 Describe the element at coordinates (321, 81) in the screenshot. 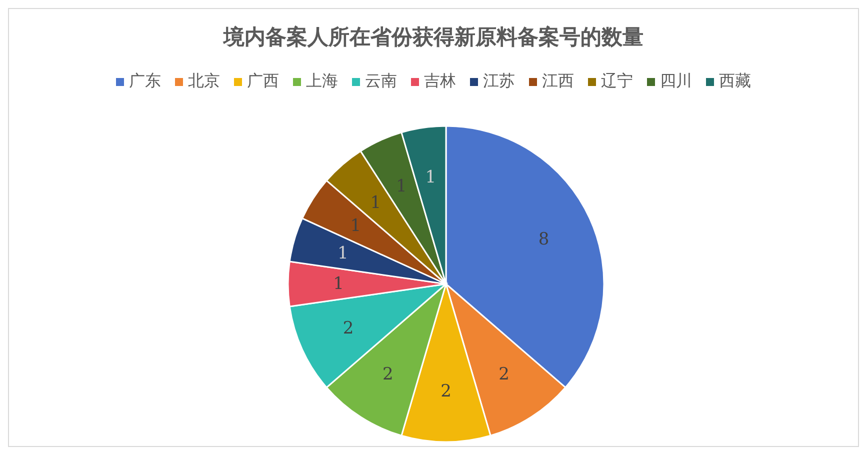

I see `legend-label: 上海` at that location.